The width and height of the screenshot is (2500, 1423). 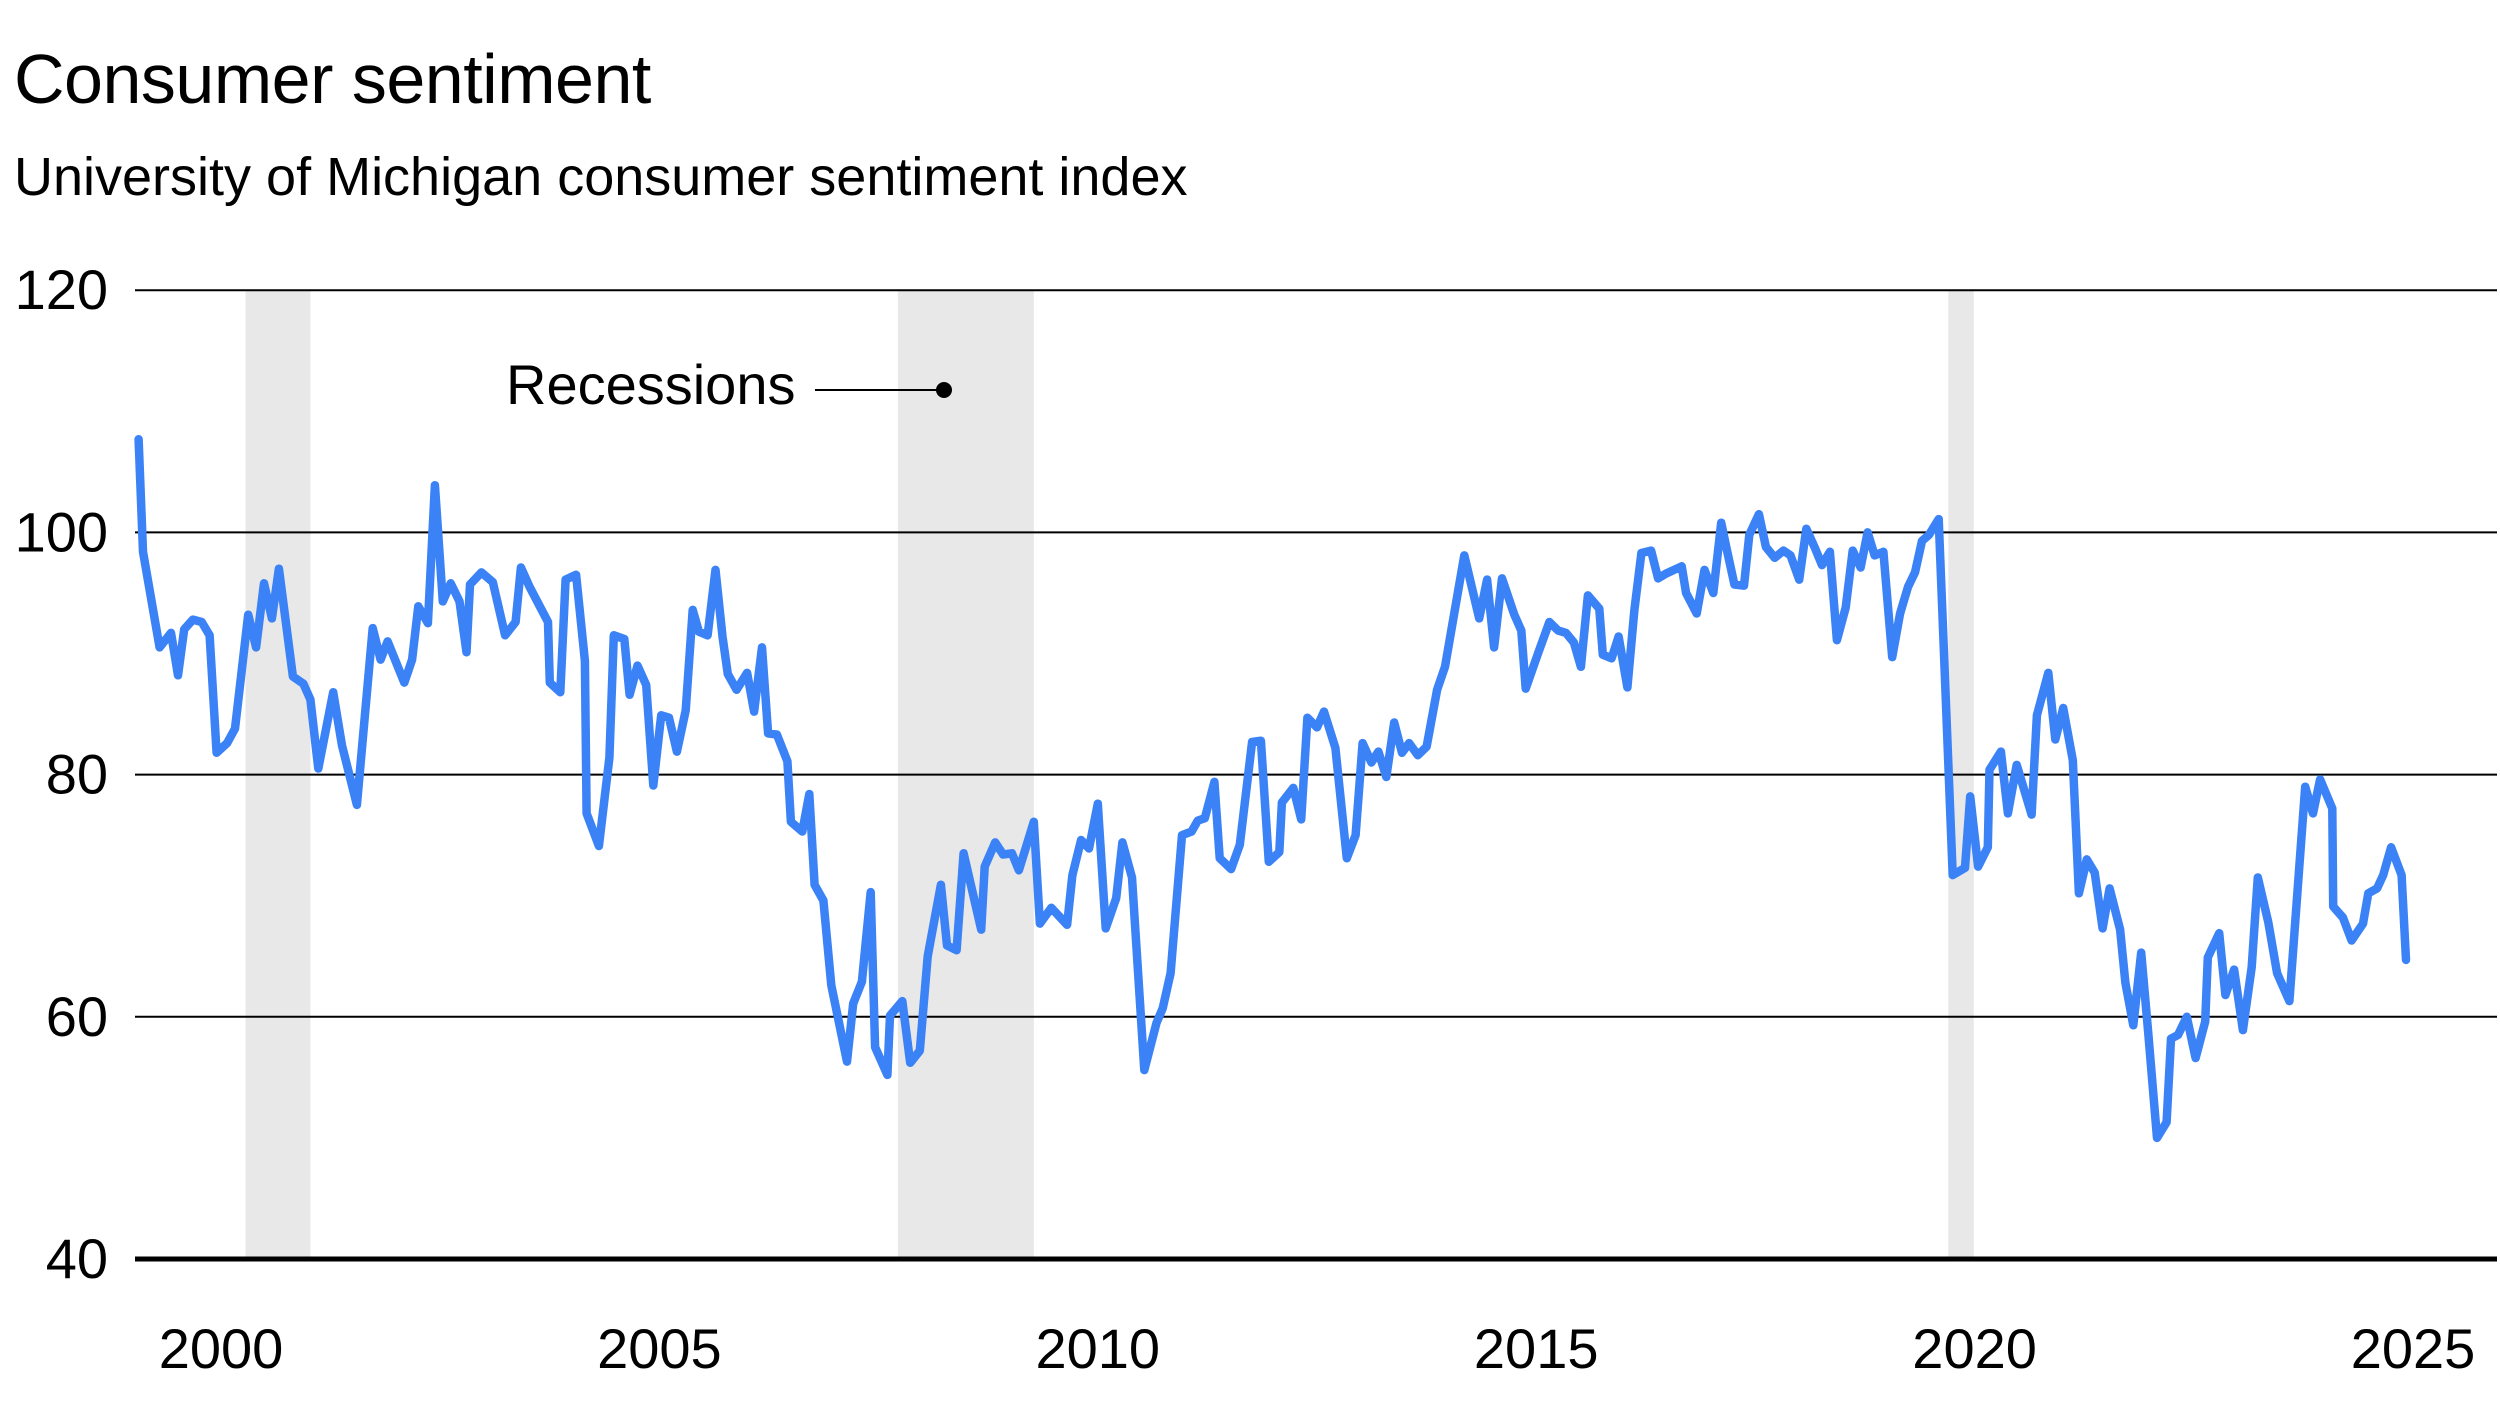 What do you see at coordinates (77, 1258) in the screenshot?
I see `y-tick-label: 40` at bounding box center [77, 1258].